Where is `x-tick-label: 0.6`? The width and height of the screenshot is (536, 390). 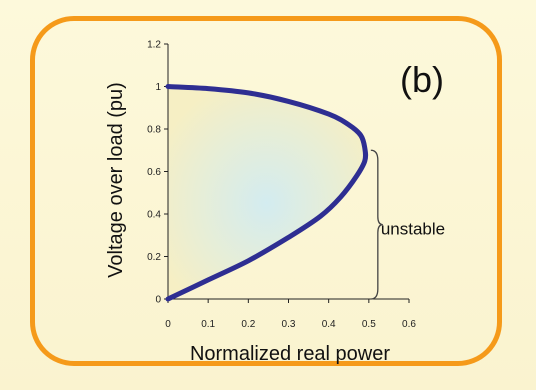
x-tick-label: 0.6 is located at coordinates (409, 324).